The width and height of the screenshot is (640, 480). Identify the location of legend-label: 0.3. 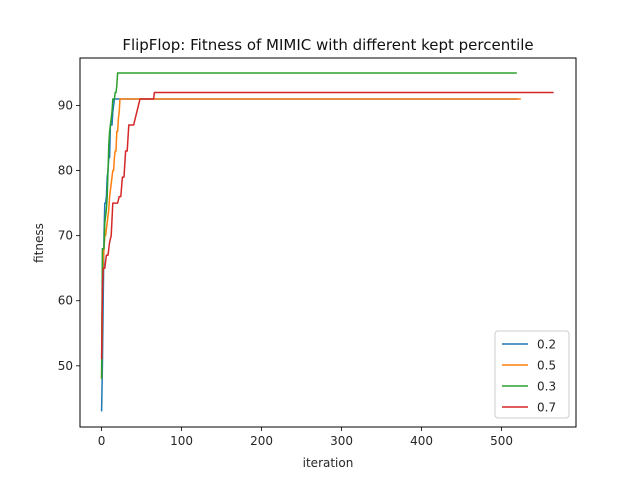
(546, 387).